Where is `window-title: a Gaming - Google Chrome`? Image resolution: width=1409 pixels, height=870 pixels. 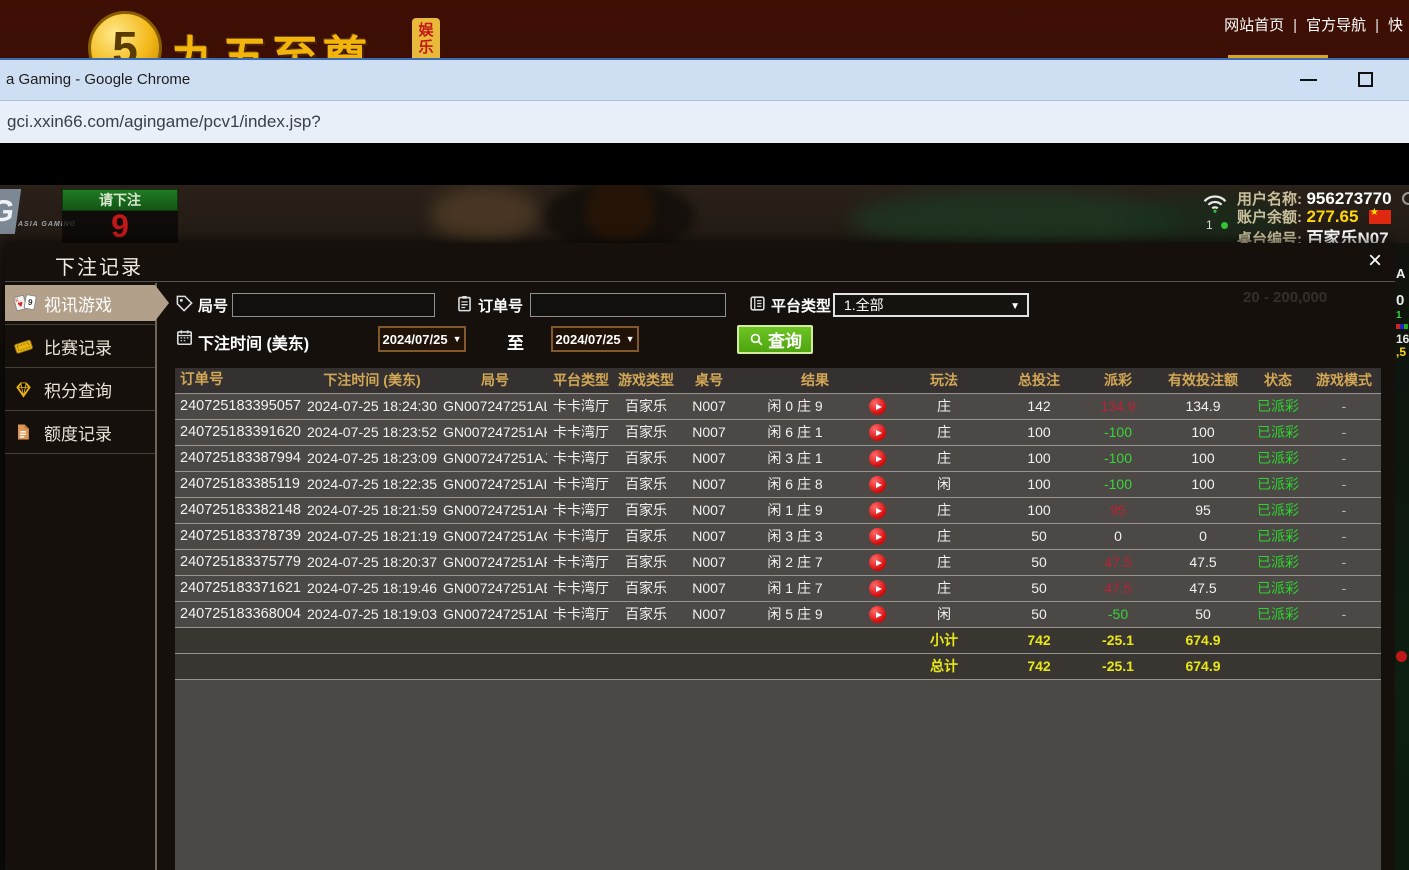
window-title: a Gaming - Google Chrome is located at coordinates (98, 79).